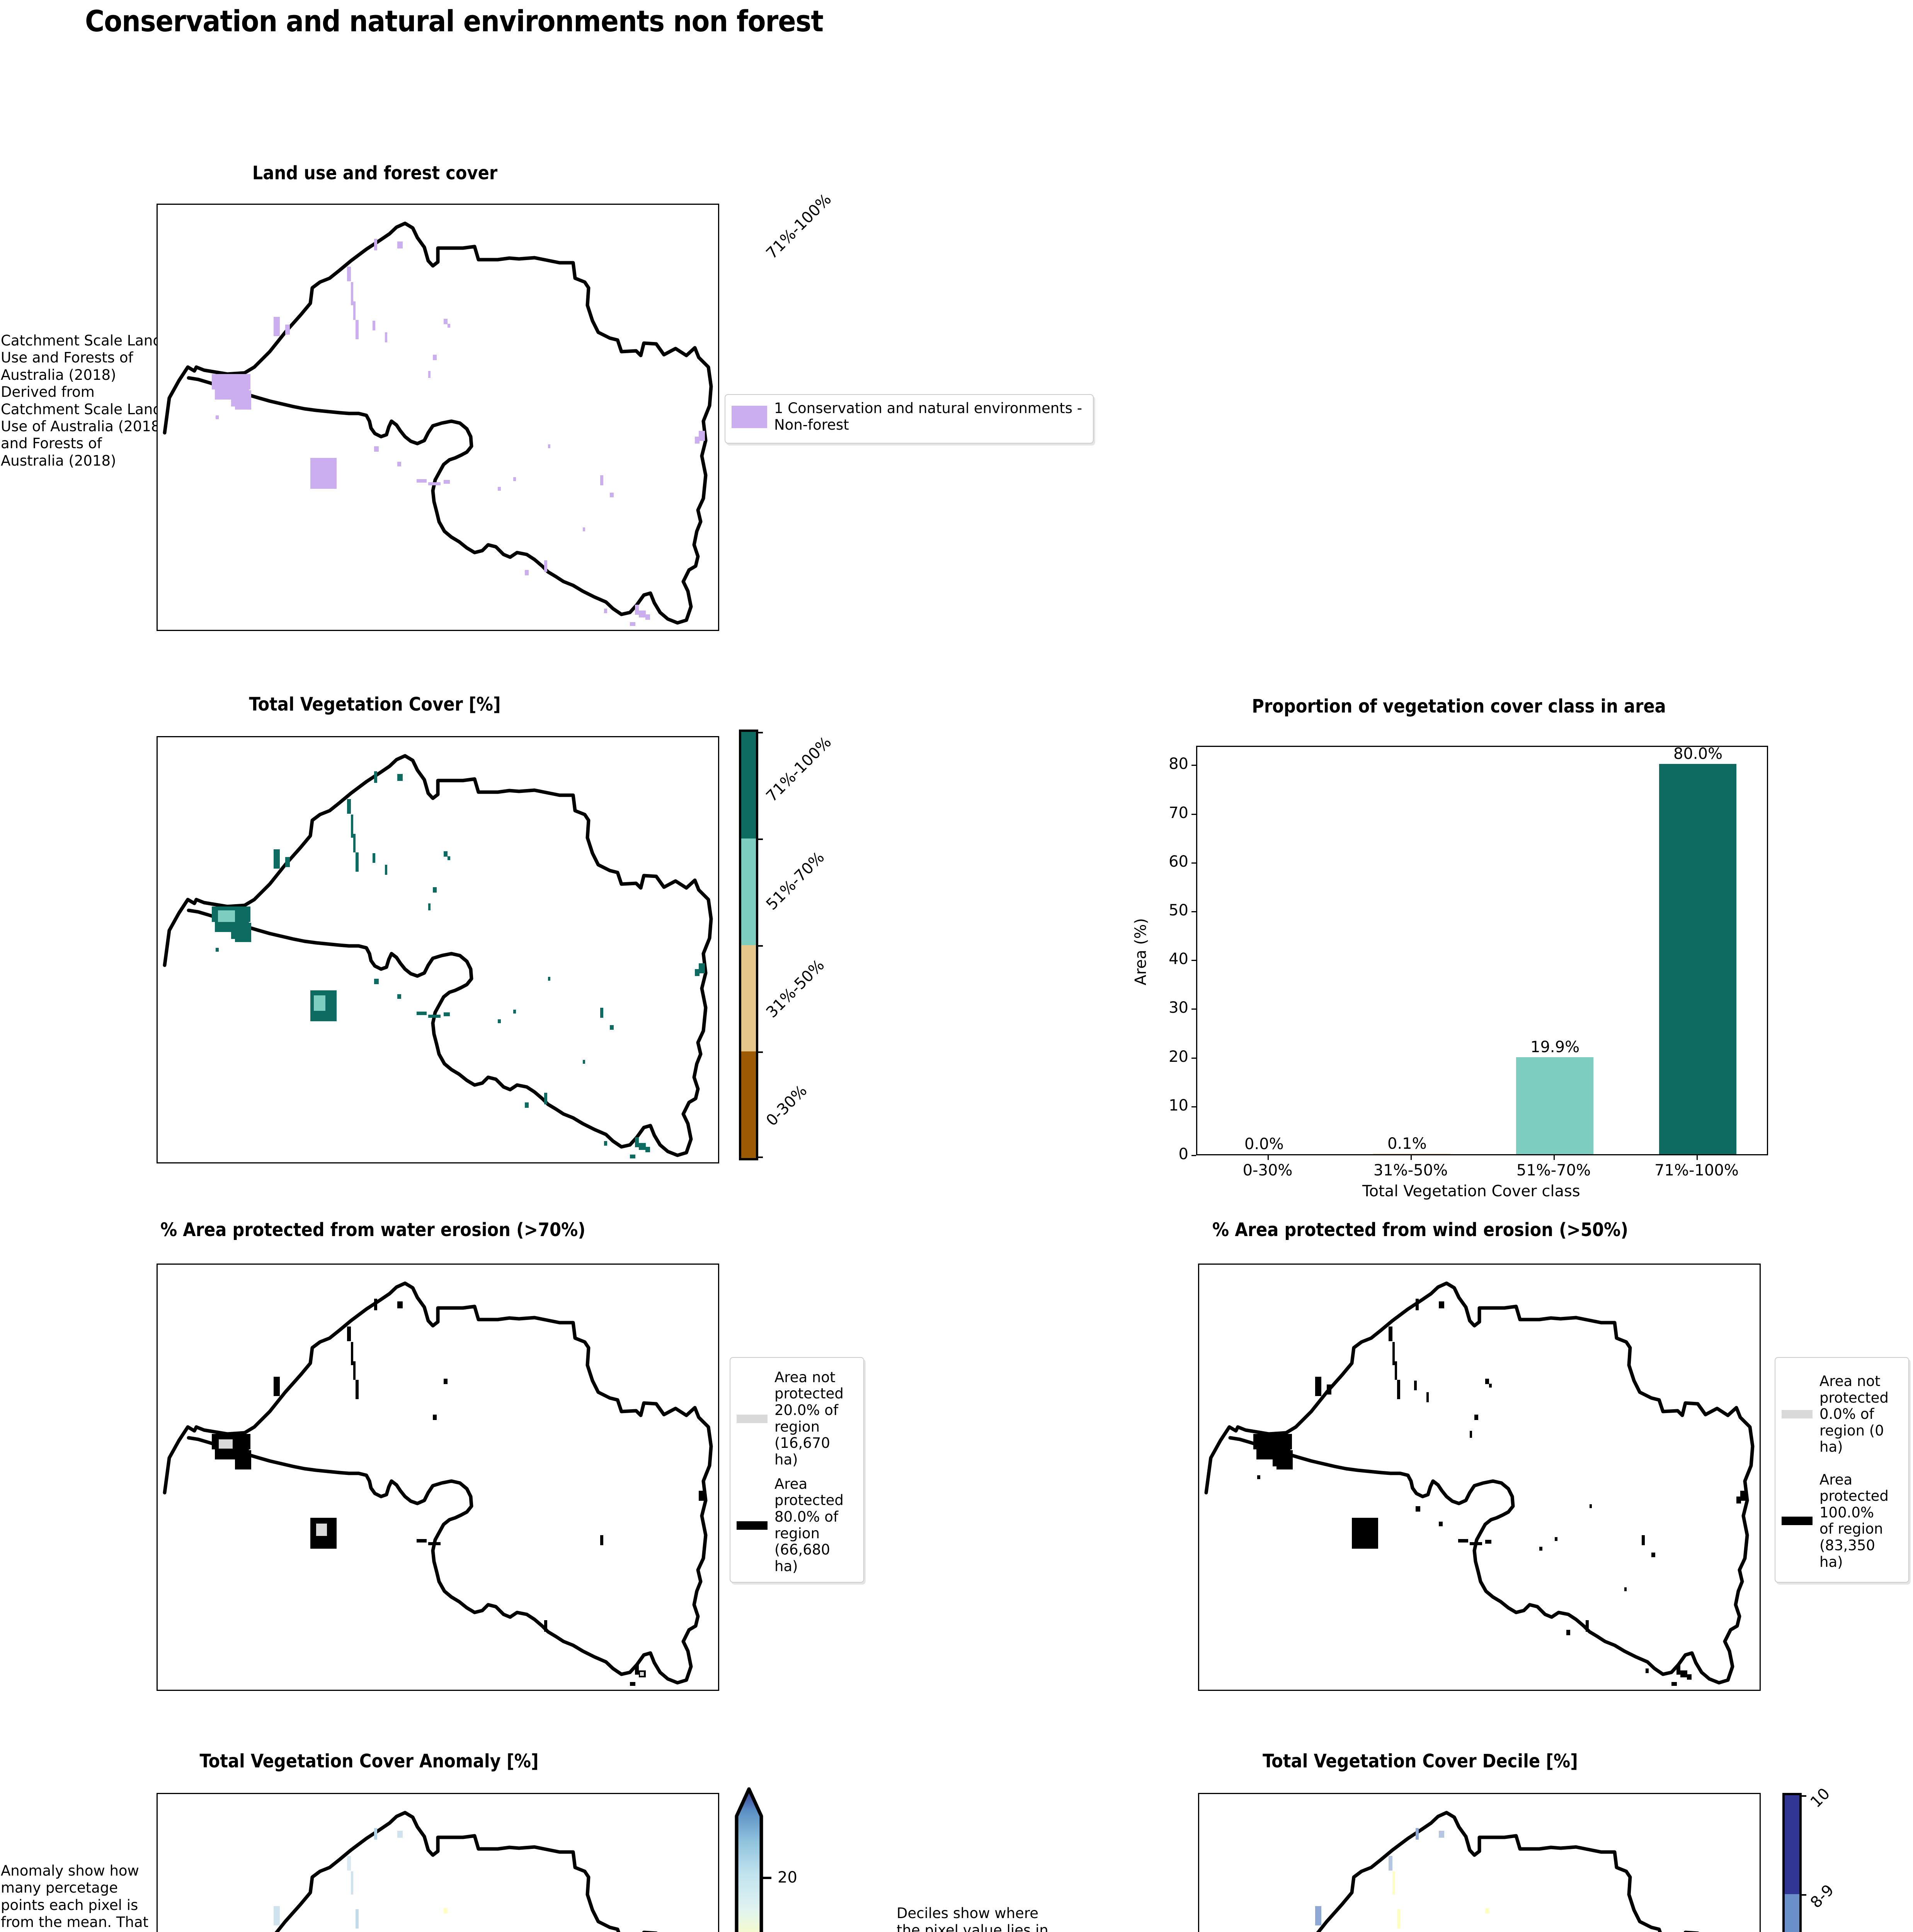 This screenshot has width=1913, height=1932. What do you see at coordinates (751, 1858) in the screenshot?
I see `colorbar-anomaly` at bounding box center [751, 1858].